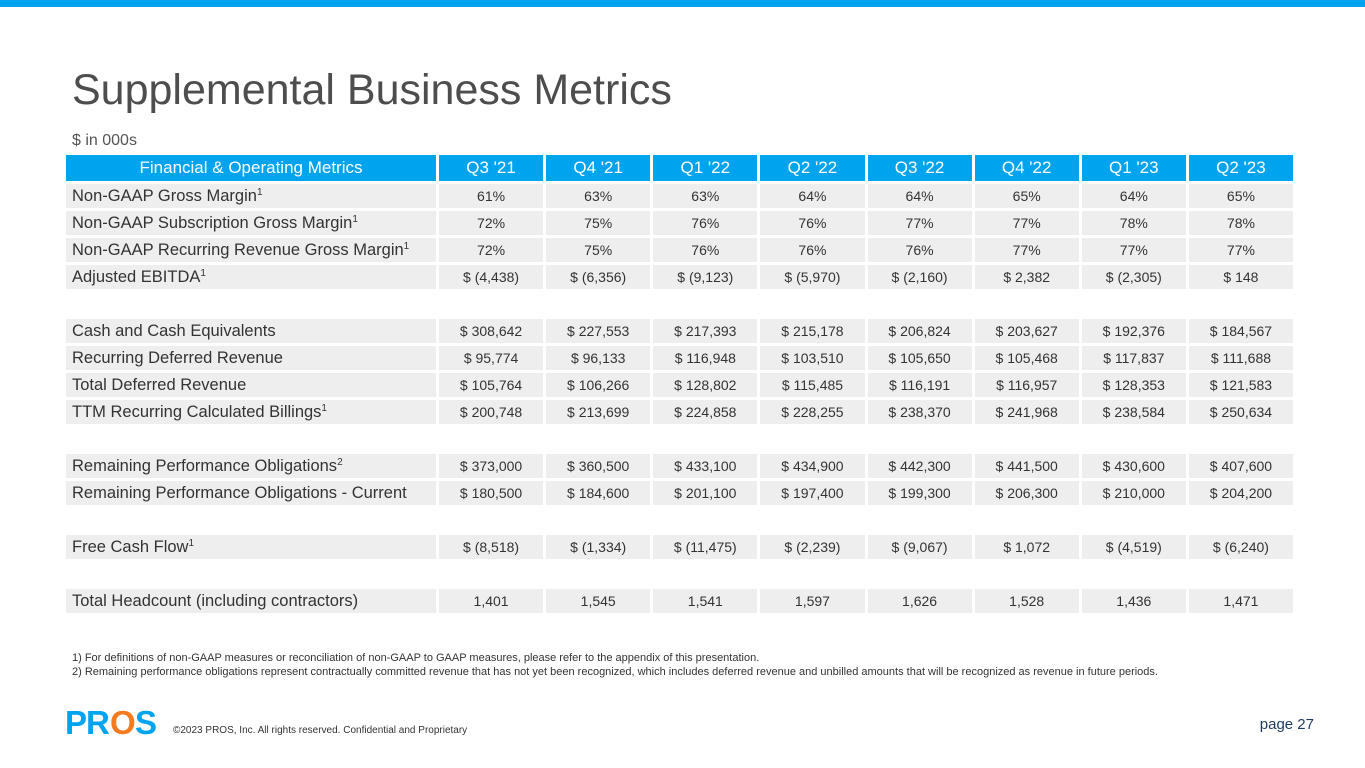  I want to click on value-cell: $ 238,584, so click(1133, 412).